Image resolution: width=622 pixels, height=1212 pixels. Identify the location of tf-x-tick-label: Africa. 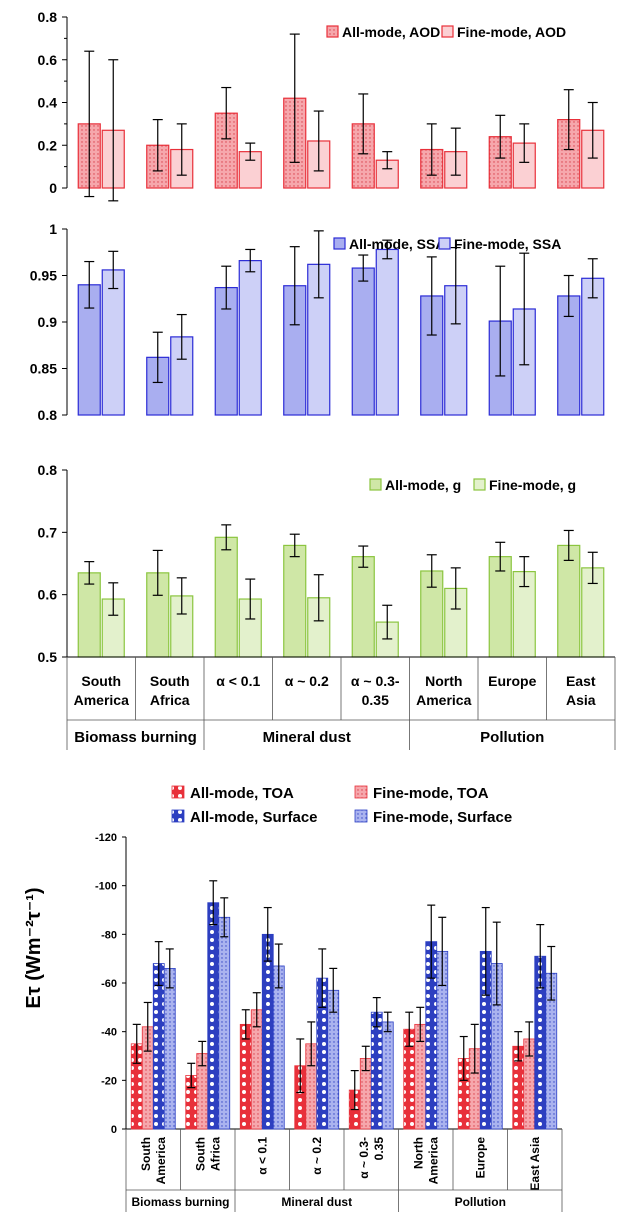
(215, 1154).